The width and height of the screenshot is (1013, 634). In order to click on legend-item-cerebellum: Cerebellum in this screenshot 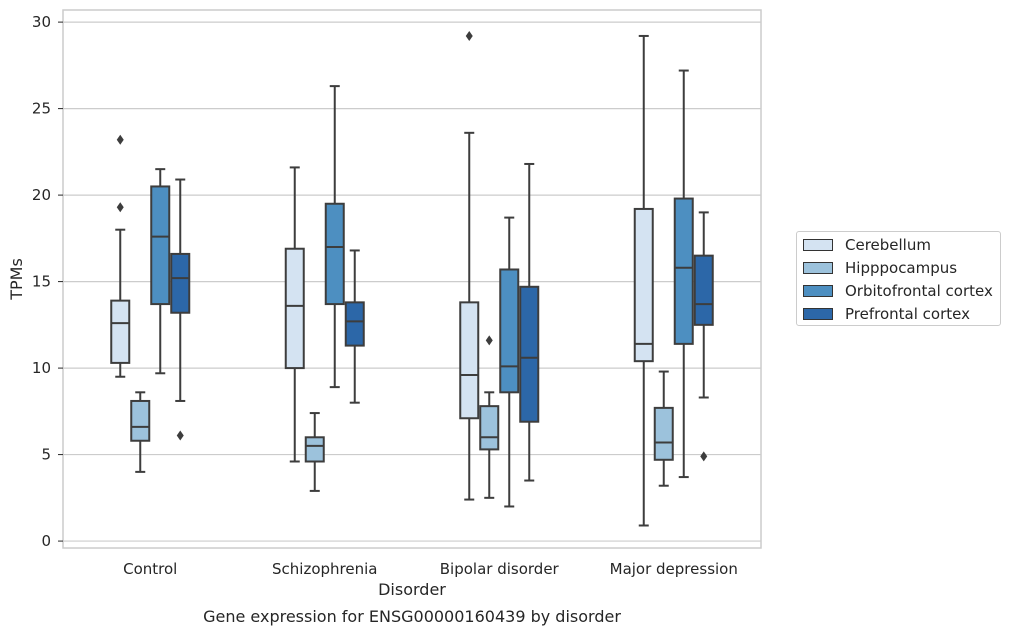, I will do `click(867, 245)`.